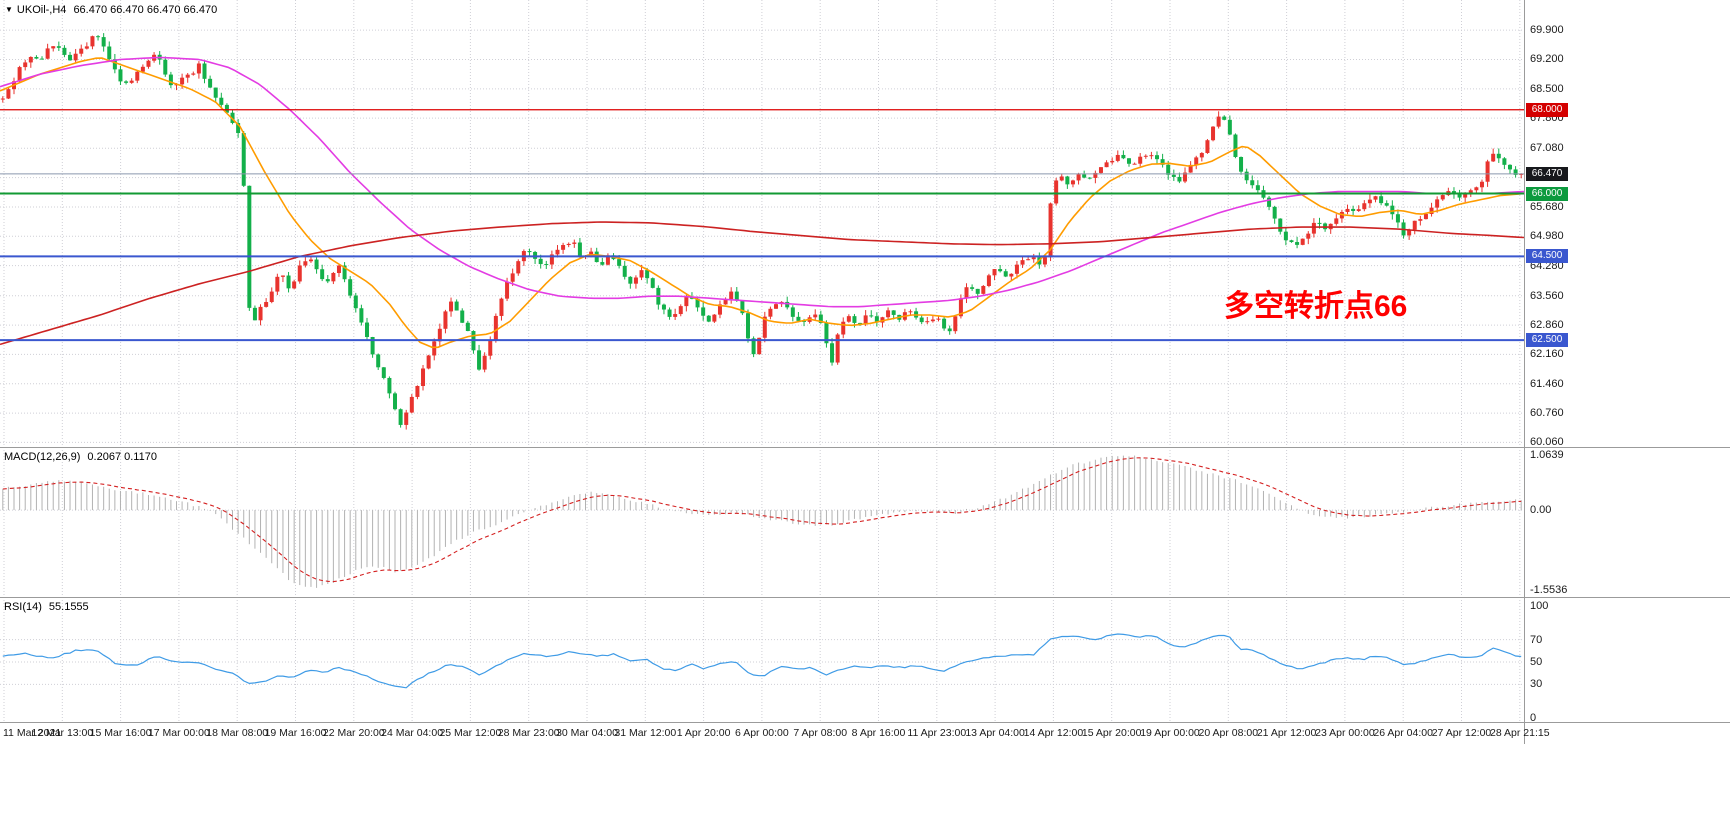  Describe the element at coordinates (1536, 662) in the screenshot. I see `rsi-axis-label: 50` at that location.